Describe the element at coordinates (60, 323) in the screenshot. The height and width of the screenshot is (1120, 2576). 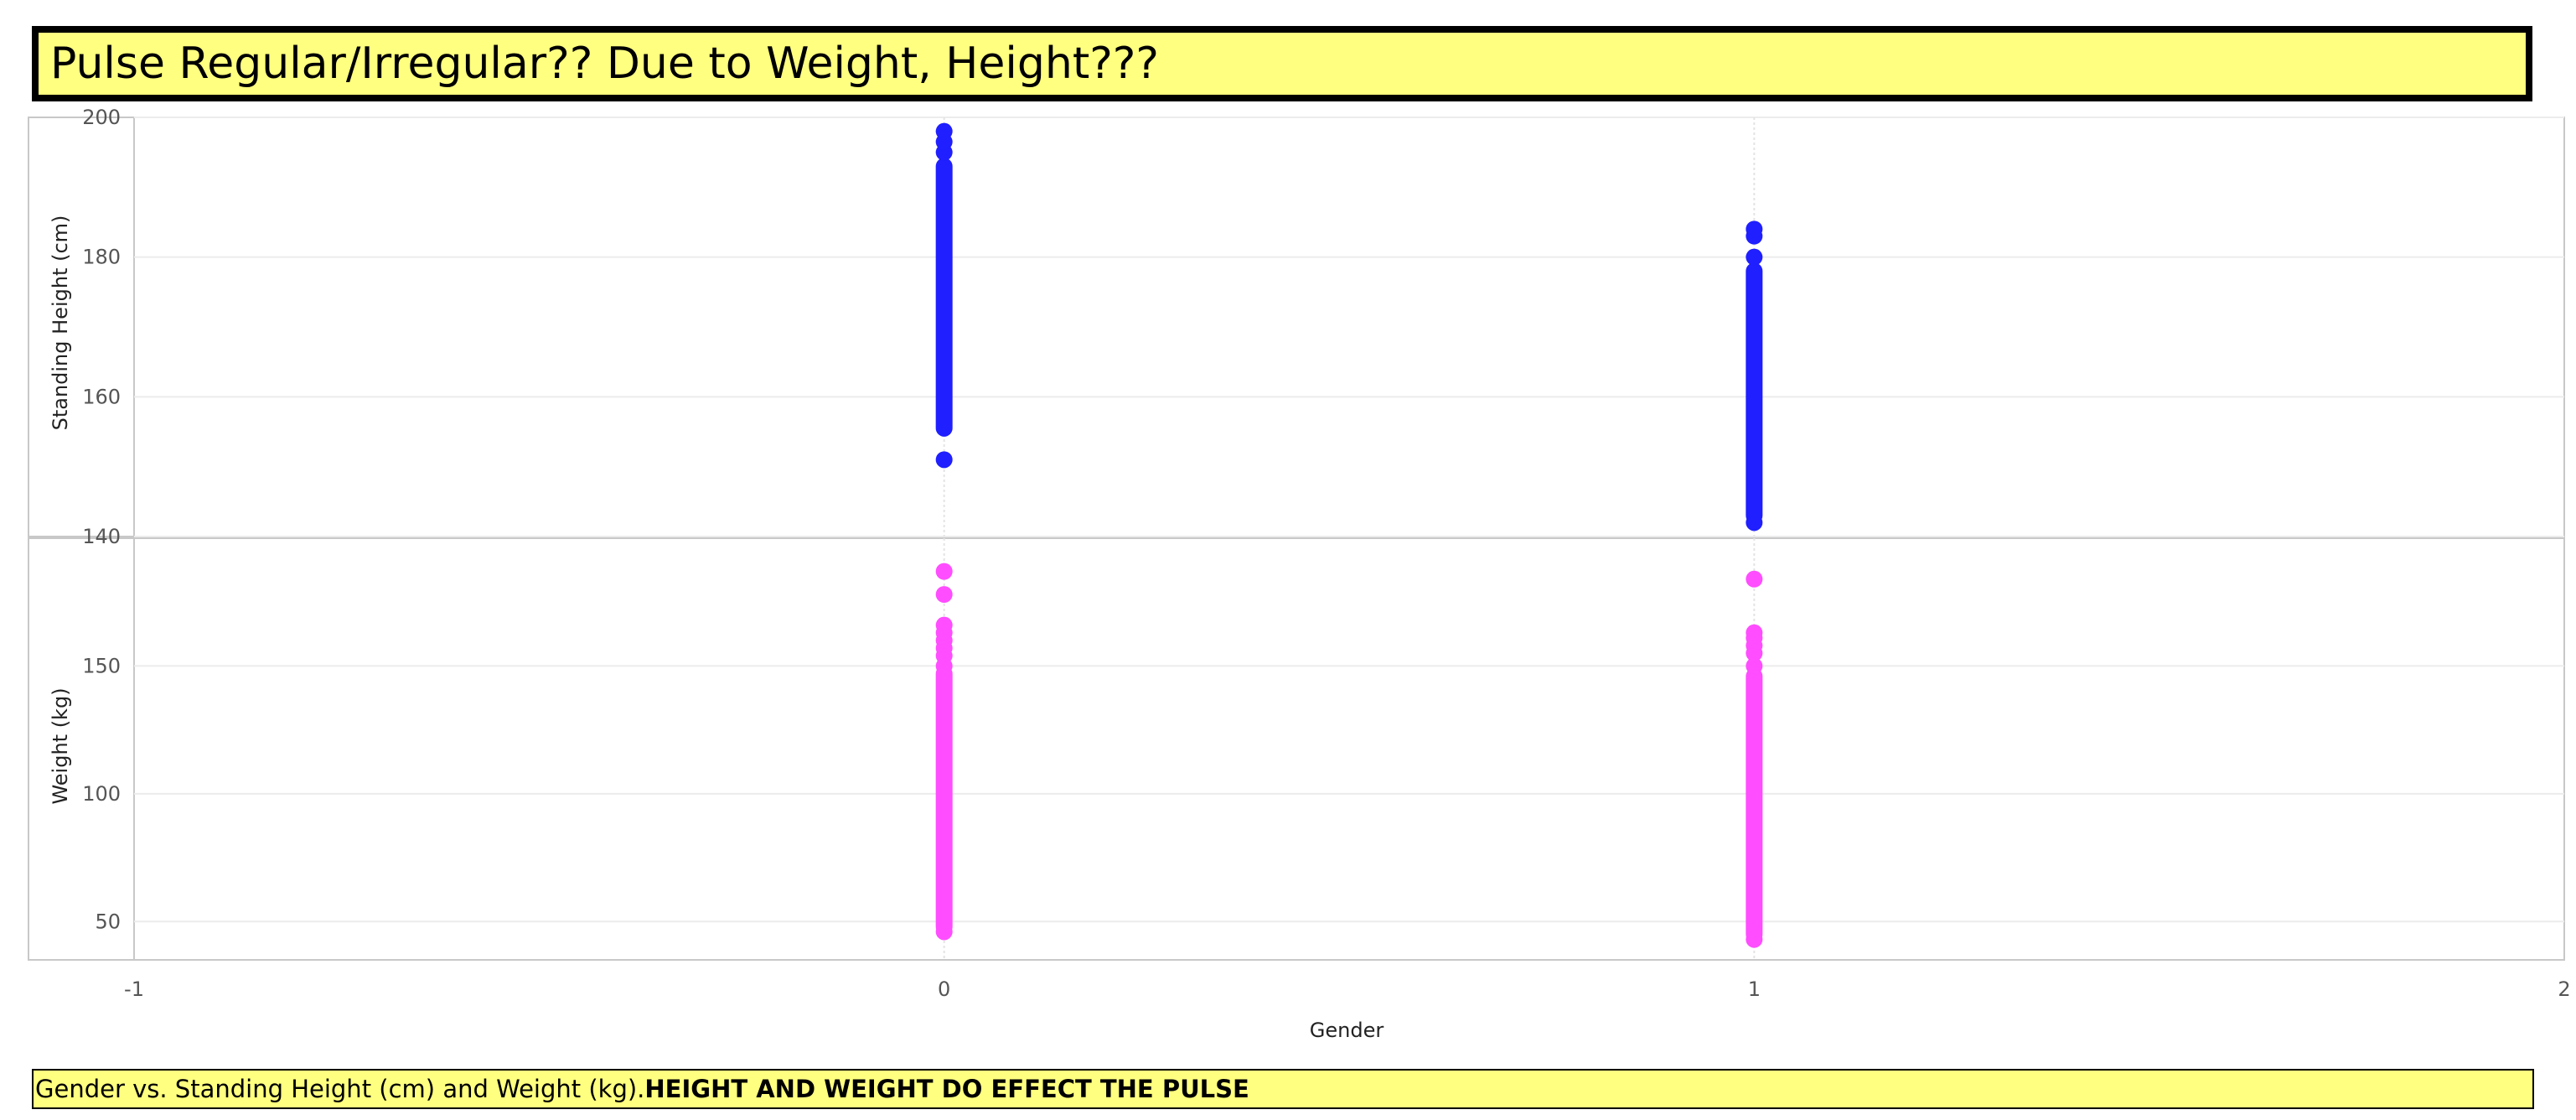
I see `y-axis-title-height: Standing Height (cm)` at that location.